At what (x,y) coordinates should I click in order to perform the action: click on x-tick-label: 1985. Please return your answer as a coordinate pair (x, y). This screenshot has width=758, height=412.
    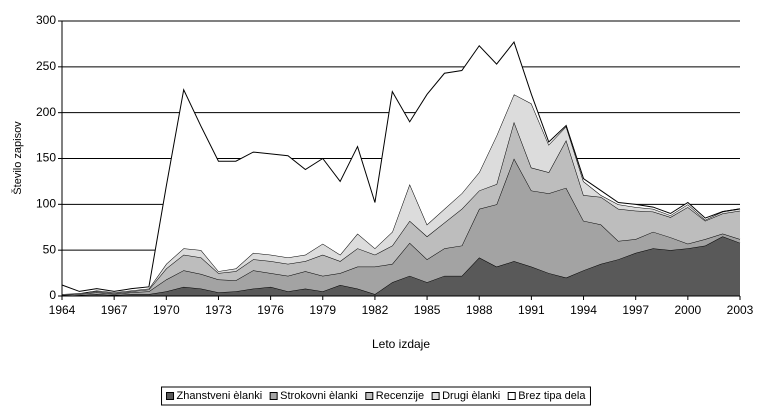
    Looking at the image, I should click on (427, 310).